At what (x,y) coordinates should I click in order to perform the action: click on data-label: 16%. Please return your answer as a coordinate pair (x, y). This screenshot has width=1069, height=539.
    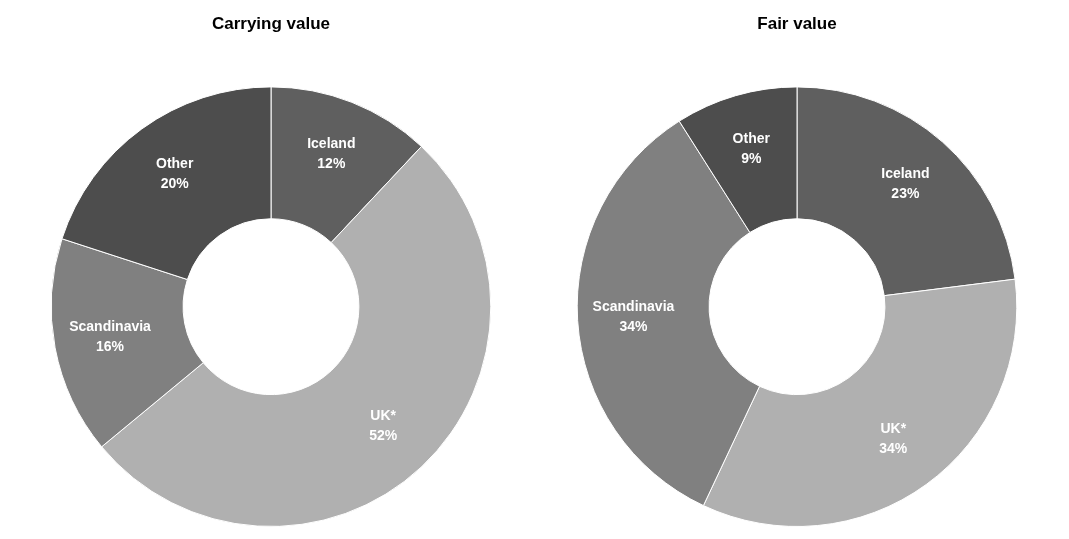
    Looking at the image, I should click on (110, 346).